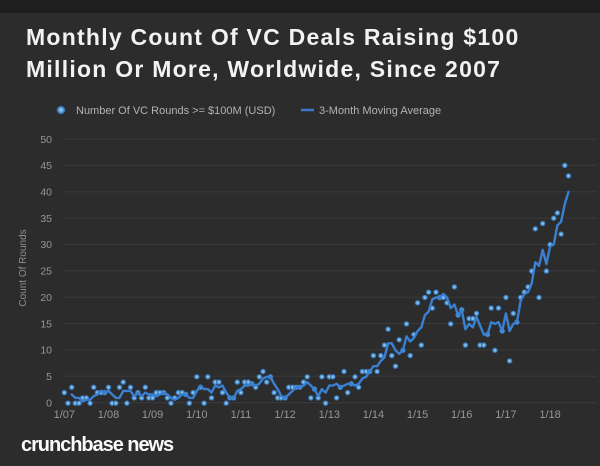 Image resolution: width=600 pixels, height=466 pixels. What do you see at coordinates (284, 415) in the screenshot?
I see `svg-text: 1/12` at bounding box center [284, 415].